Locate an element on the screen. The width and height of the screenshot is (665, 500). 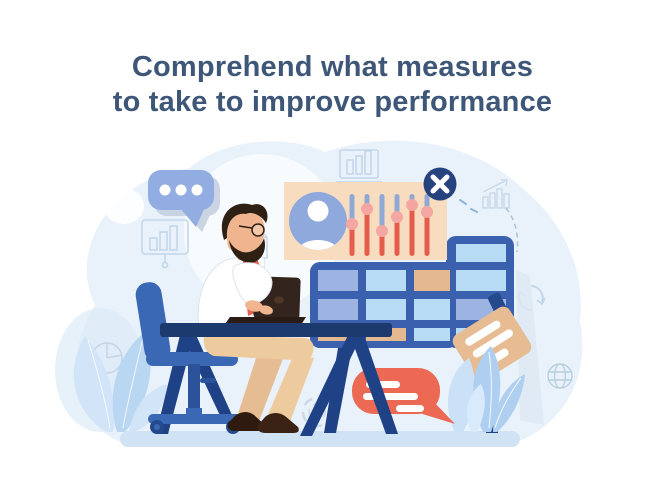
globe-icon is located at coordinates (560, 376).